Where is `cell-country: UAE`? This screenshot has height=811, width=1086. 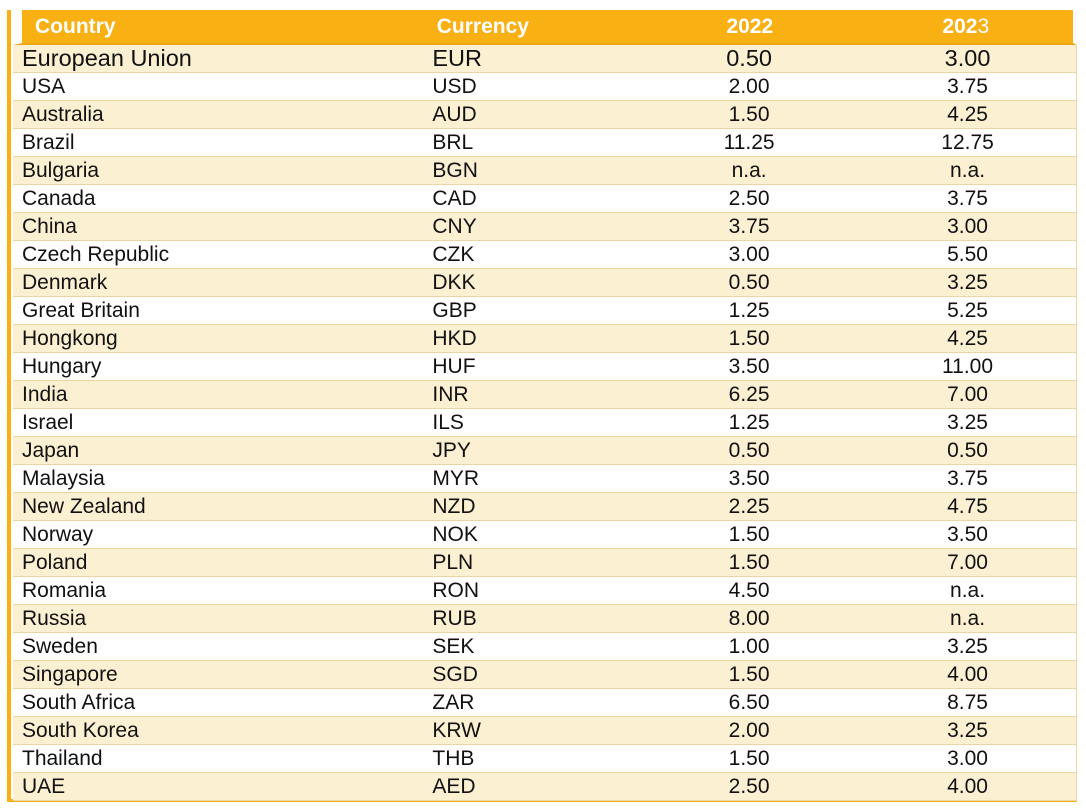 cell-country: UAE is located at coordinates (44, 786).